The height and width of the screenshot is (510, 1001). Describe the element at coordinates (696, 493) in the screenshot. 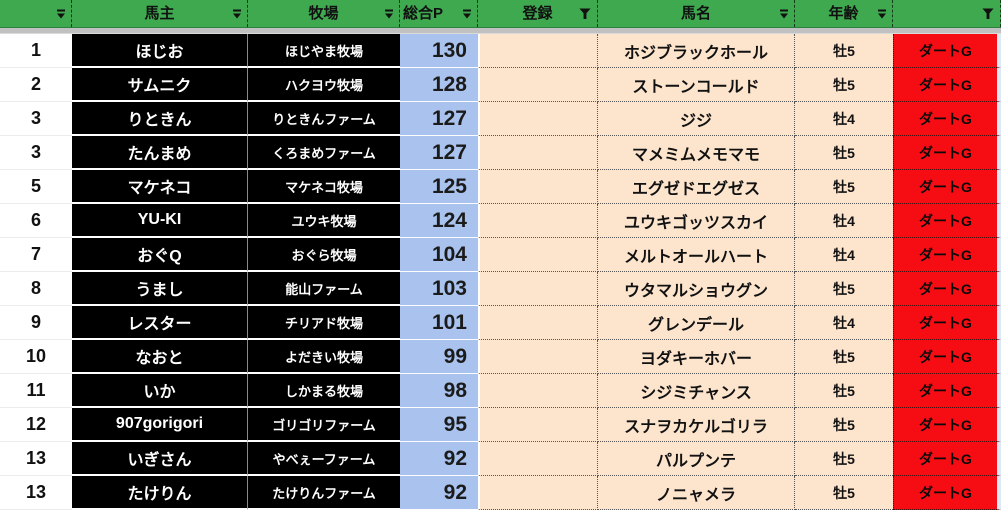

I see `horse-name-cell: ノニャメラ` at that location.